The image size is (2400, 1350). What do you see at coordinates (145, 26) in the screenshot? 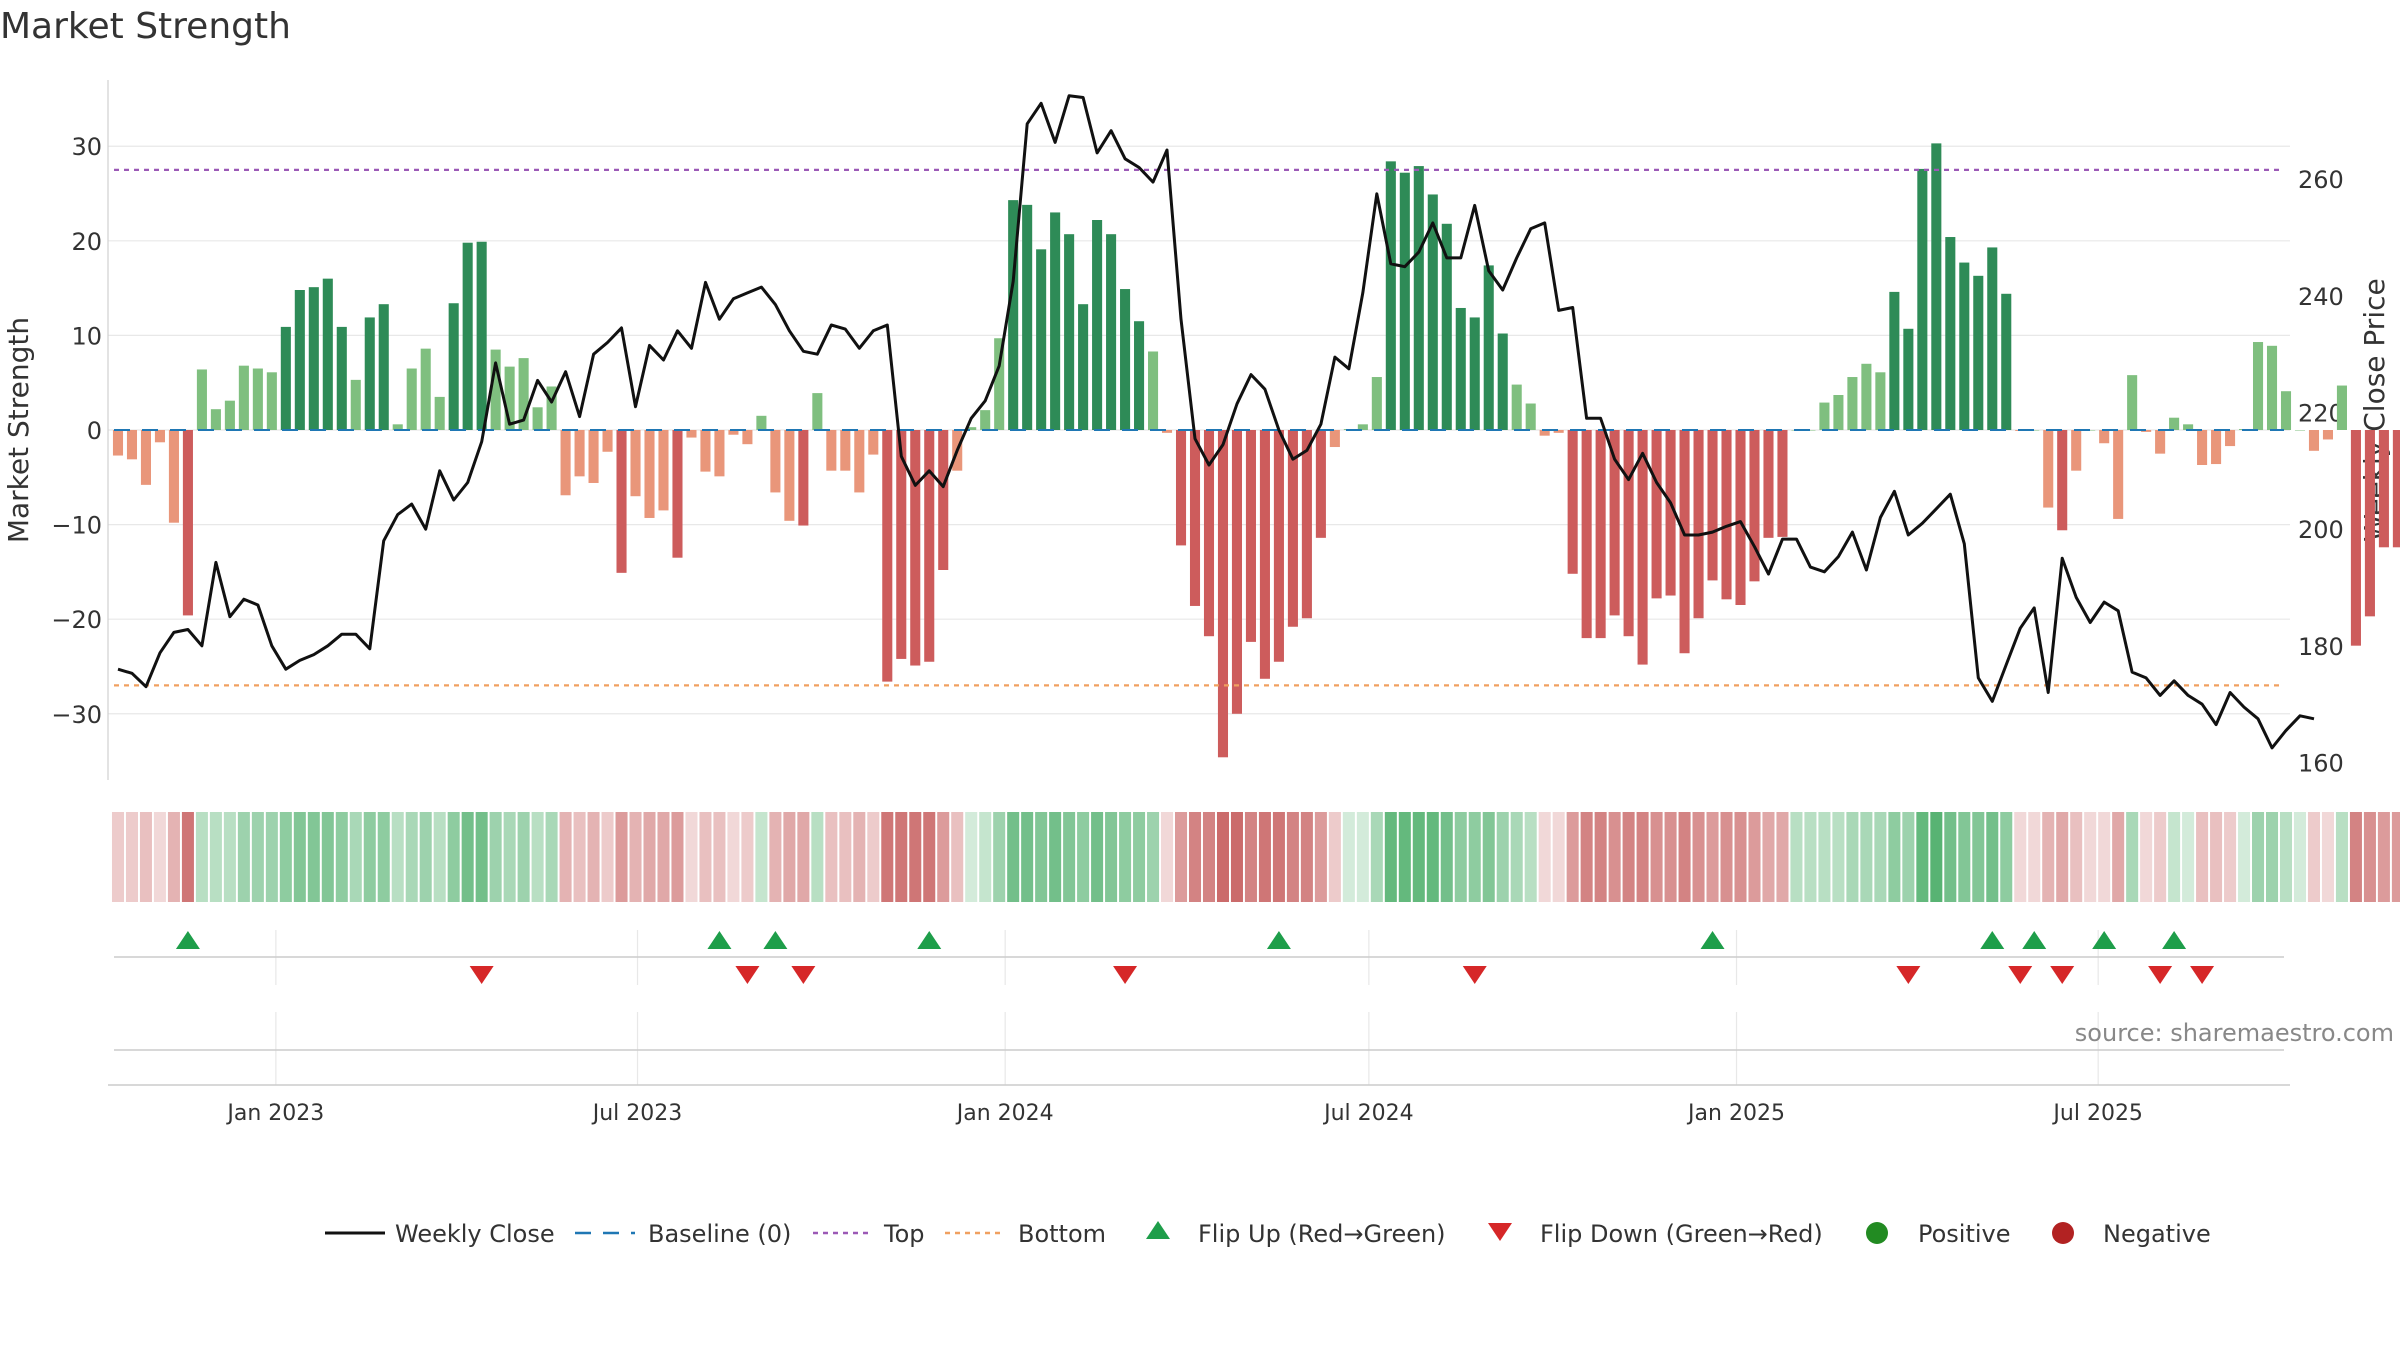
I see `chart-title: Market Strength` at bounding box center [145, 26].